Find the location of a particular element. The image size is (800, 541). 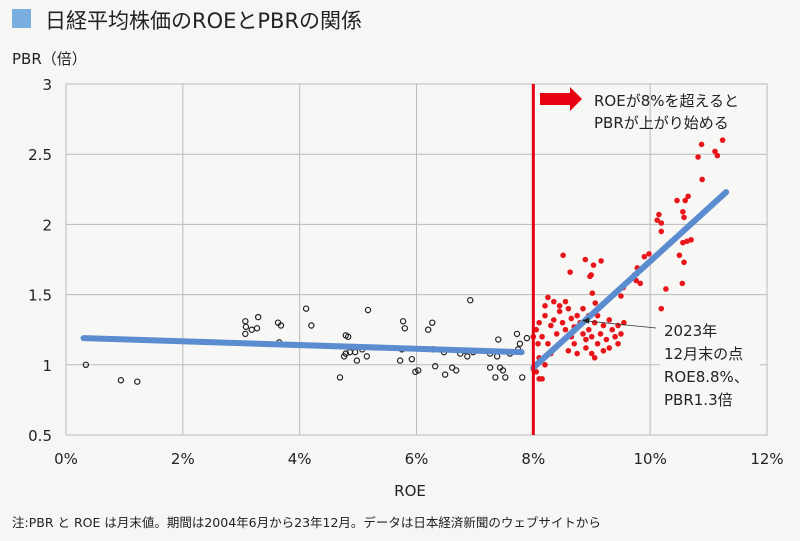

x-tick-label: 4% is located at coordinates (300, 459).